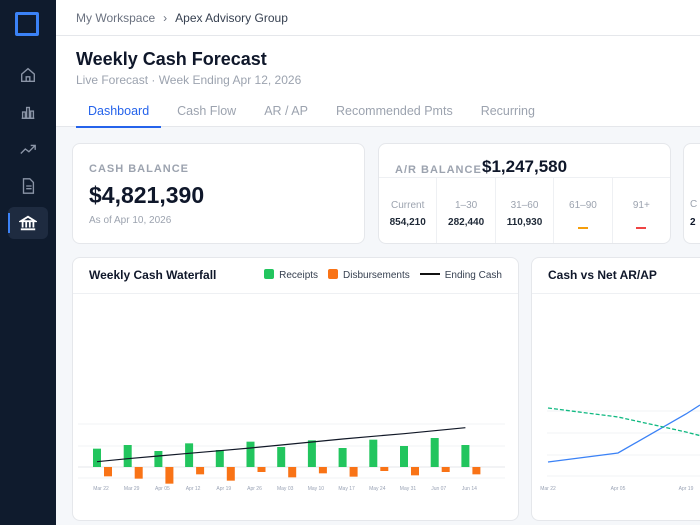  I want to click on aging-label: 91+, so click(641, 205).